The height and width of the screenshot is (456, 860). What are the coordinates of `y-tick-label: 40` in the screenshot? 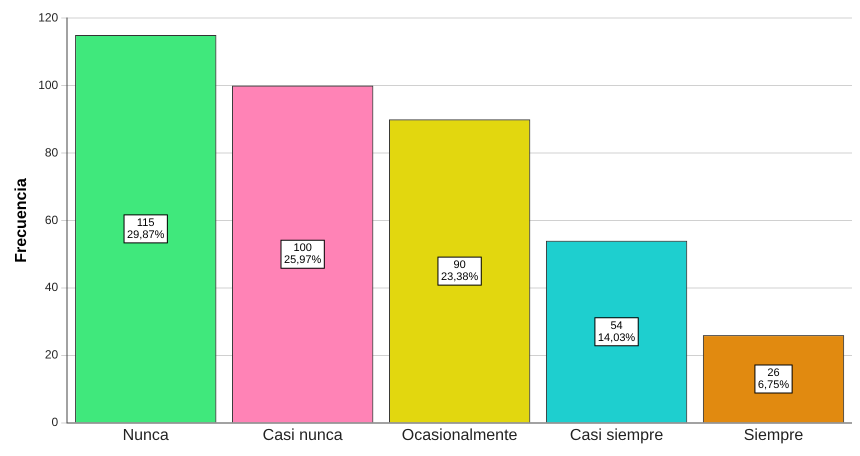 It's located at (51, 287).